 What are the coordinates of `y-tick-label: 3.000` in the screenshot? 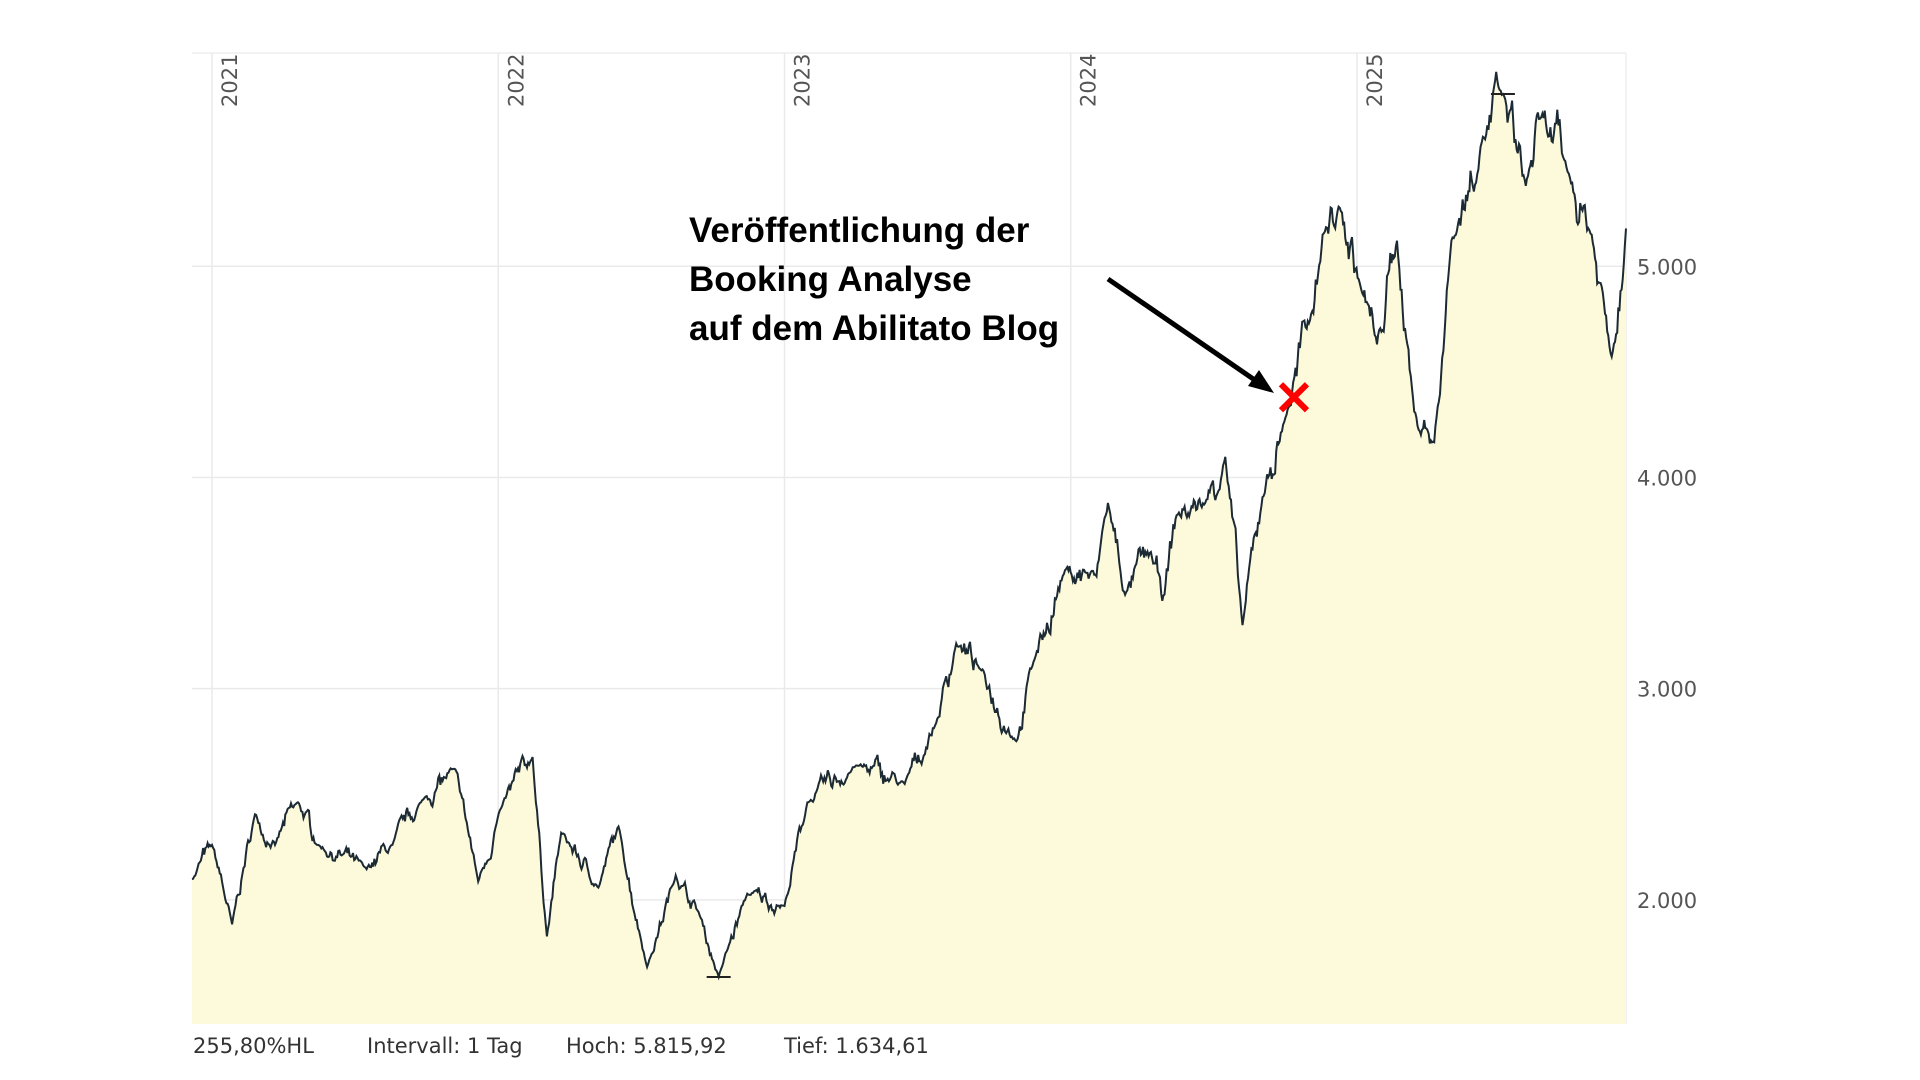 It's located at (1667, 690).